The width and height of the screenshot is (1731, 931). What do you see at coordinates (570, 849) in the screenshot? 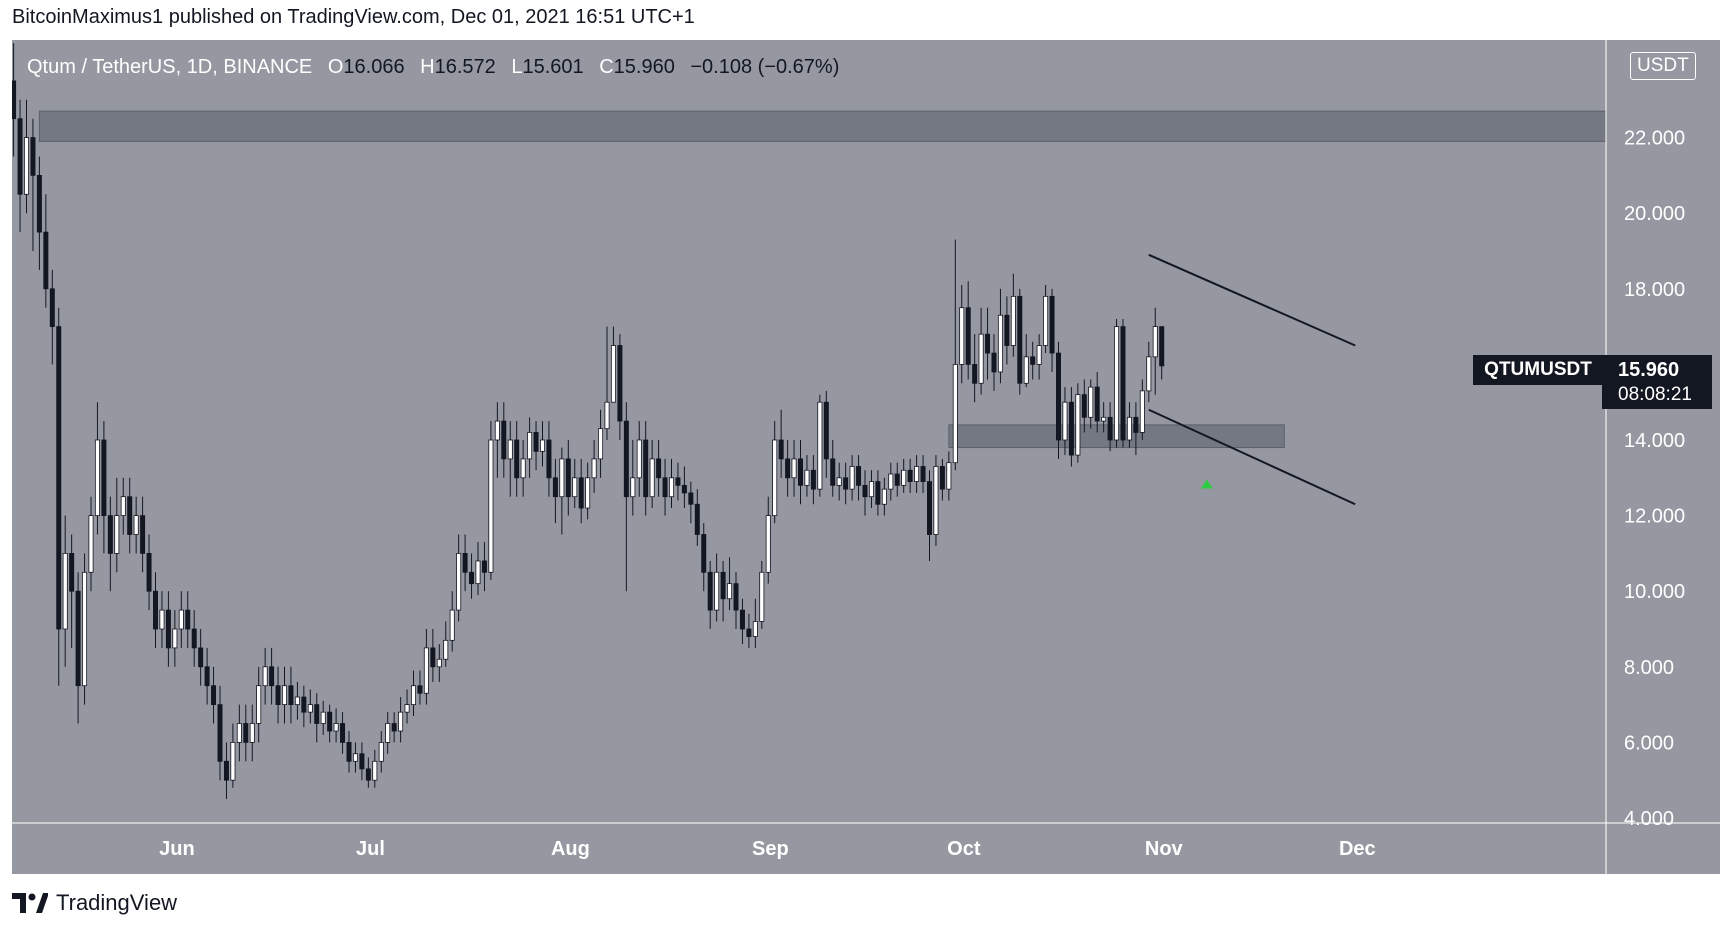
I see `time-tick-label: Aug` at bounding box center [570, 849].